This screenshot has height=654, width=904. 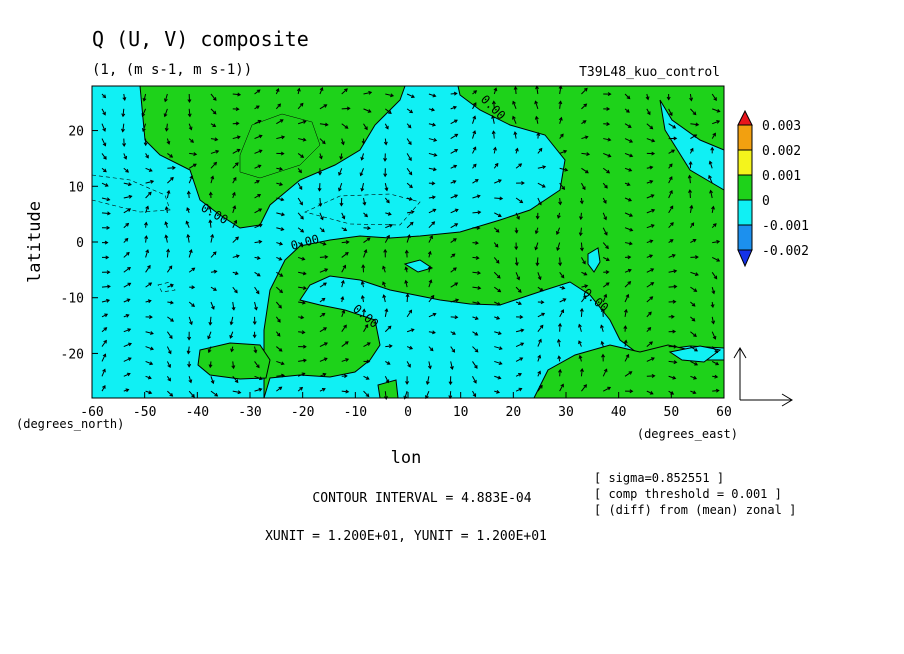 I want to click on y-tick-label: -10, so click(x=72, y=299).